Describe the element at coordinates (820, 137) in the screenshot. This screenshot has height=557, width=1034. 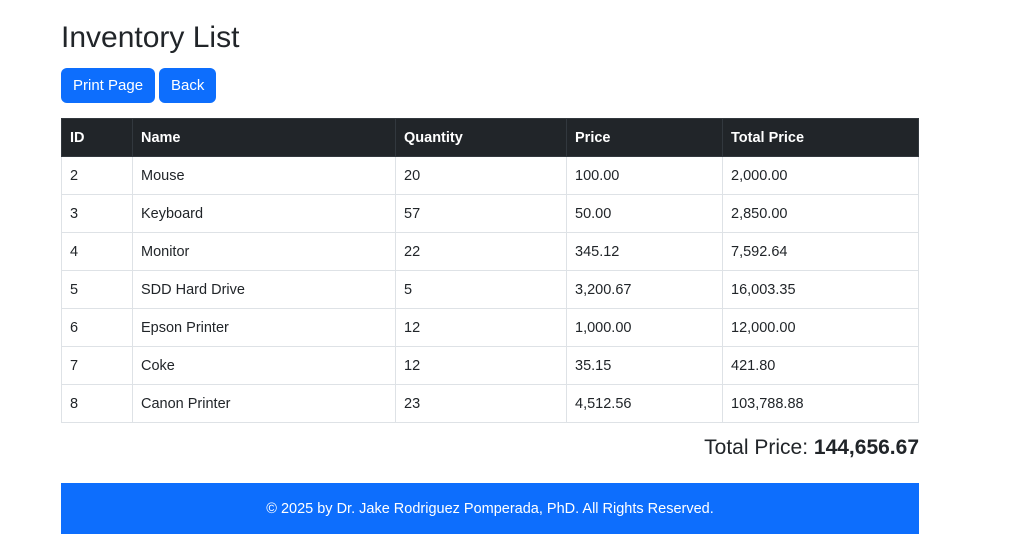
I see `header-total-price: Total Price` at that location.